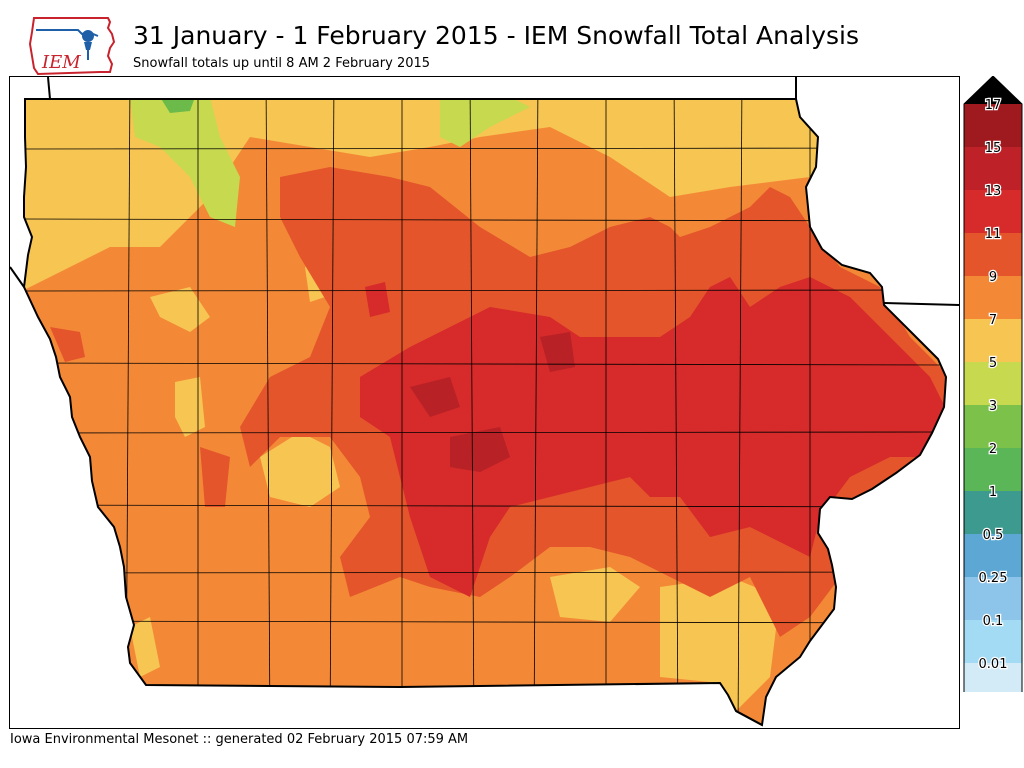 Image resolution: width=1024 pixels, height=768 pixels. Describe the element at coordinates (185, 163) in the screenshot. I see `band-3-5-nw` at that location.